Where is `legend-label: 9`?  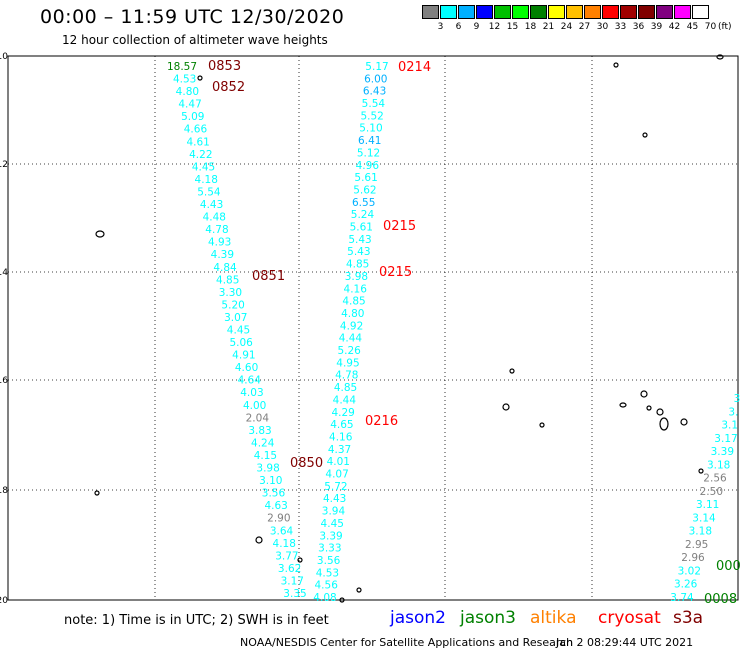
legend-label: 9 is located at coordinates (476, 27).